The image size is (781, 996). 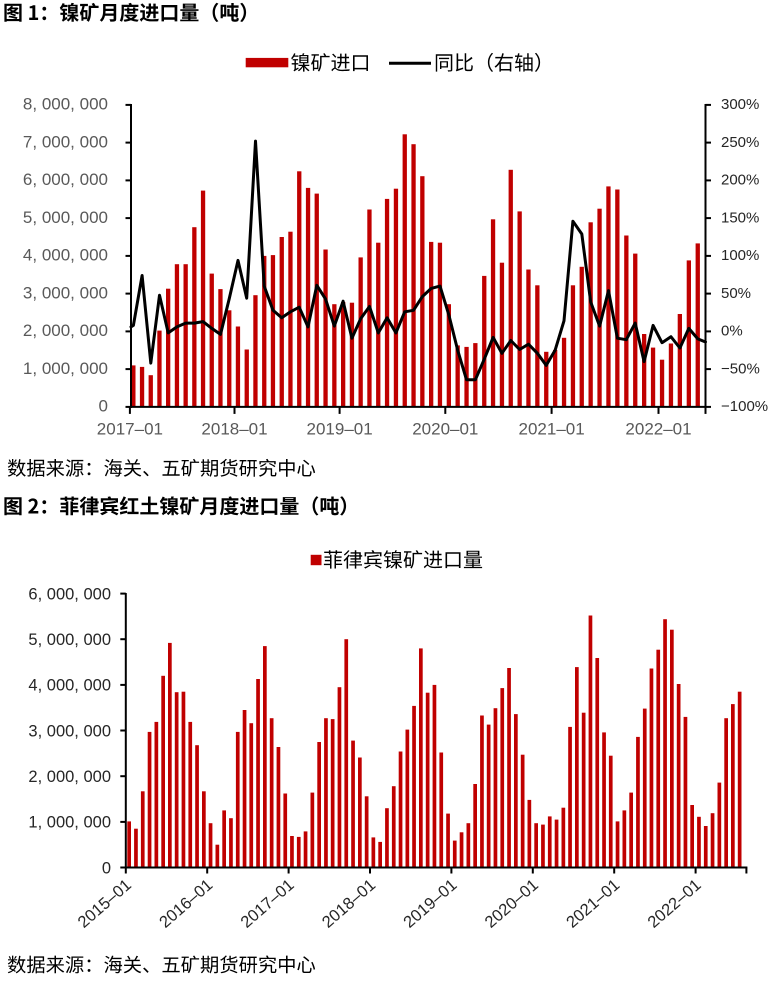 I want to click on svg-text: 7, 000, 000, so click(x=65, y=141).